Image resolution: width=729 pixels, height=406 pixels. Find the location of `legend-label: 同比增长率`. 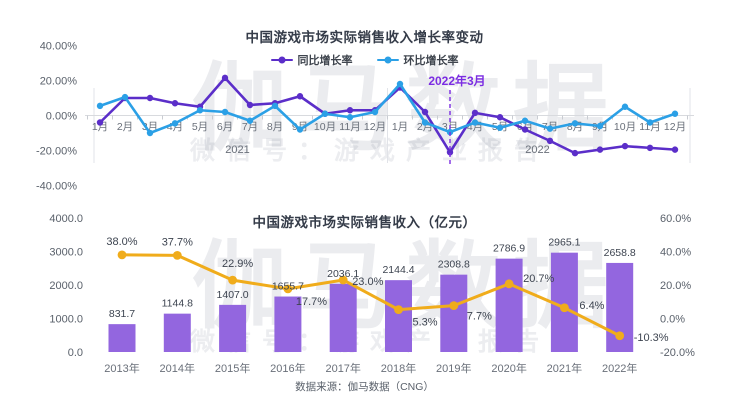

legend-label: 同比增长率 is located at coordinates (325, 61).